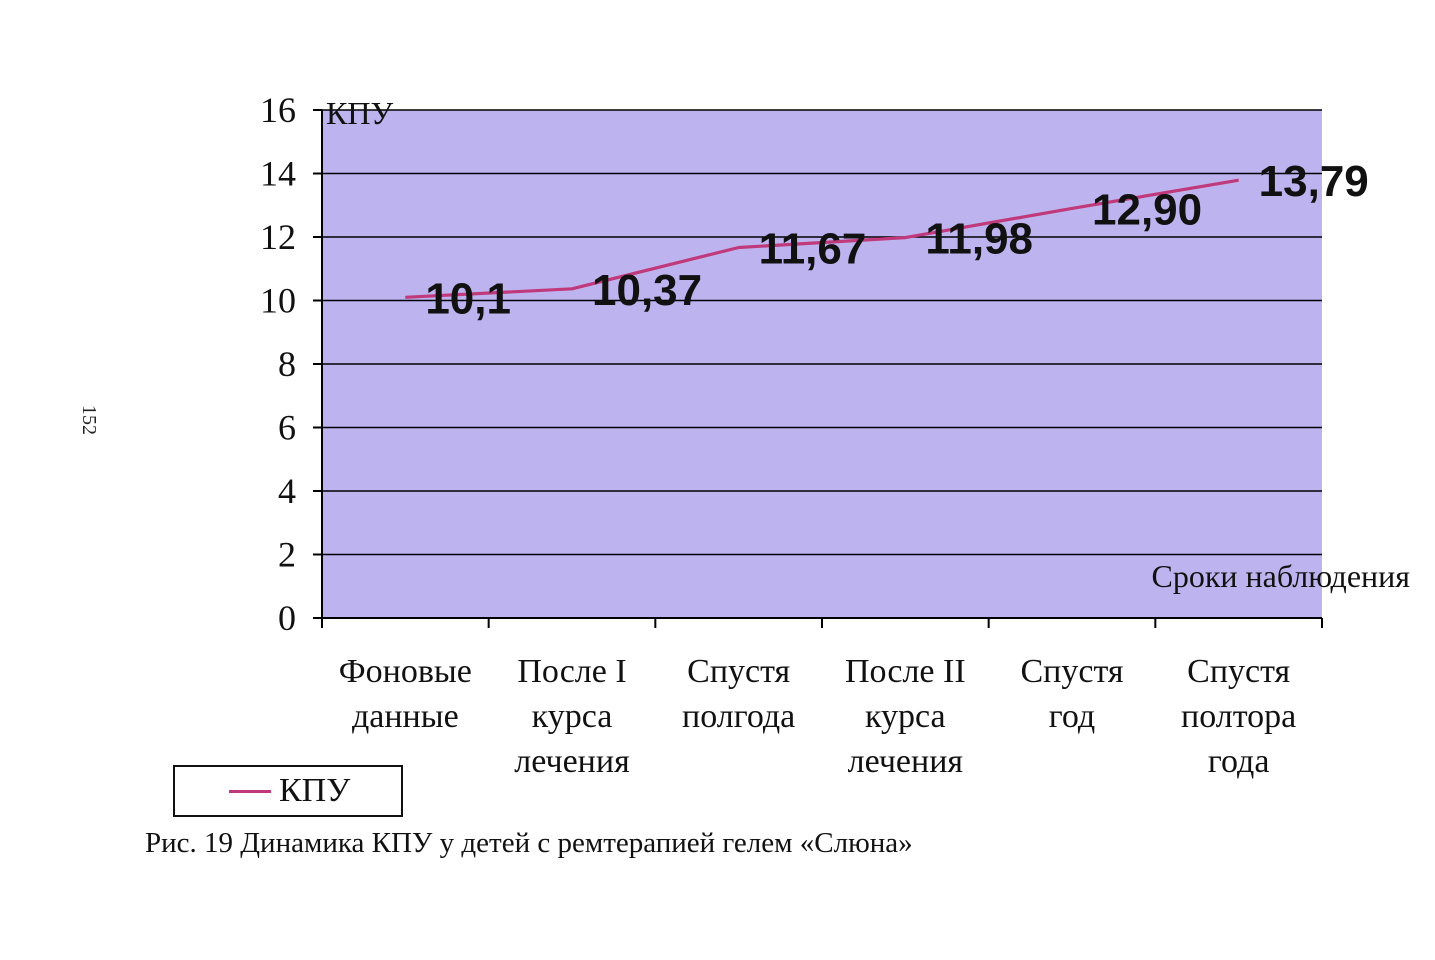  Describe the element at coordinates (1314, 181) in the screenshot. I see `data-label: 13,79` at that location.